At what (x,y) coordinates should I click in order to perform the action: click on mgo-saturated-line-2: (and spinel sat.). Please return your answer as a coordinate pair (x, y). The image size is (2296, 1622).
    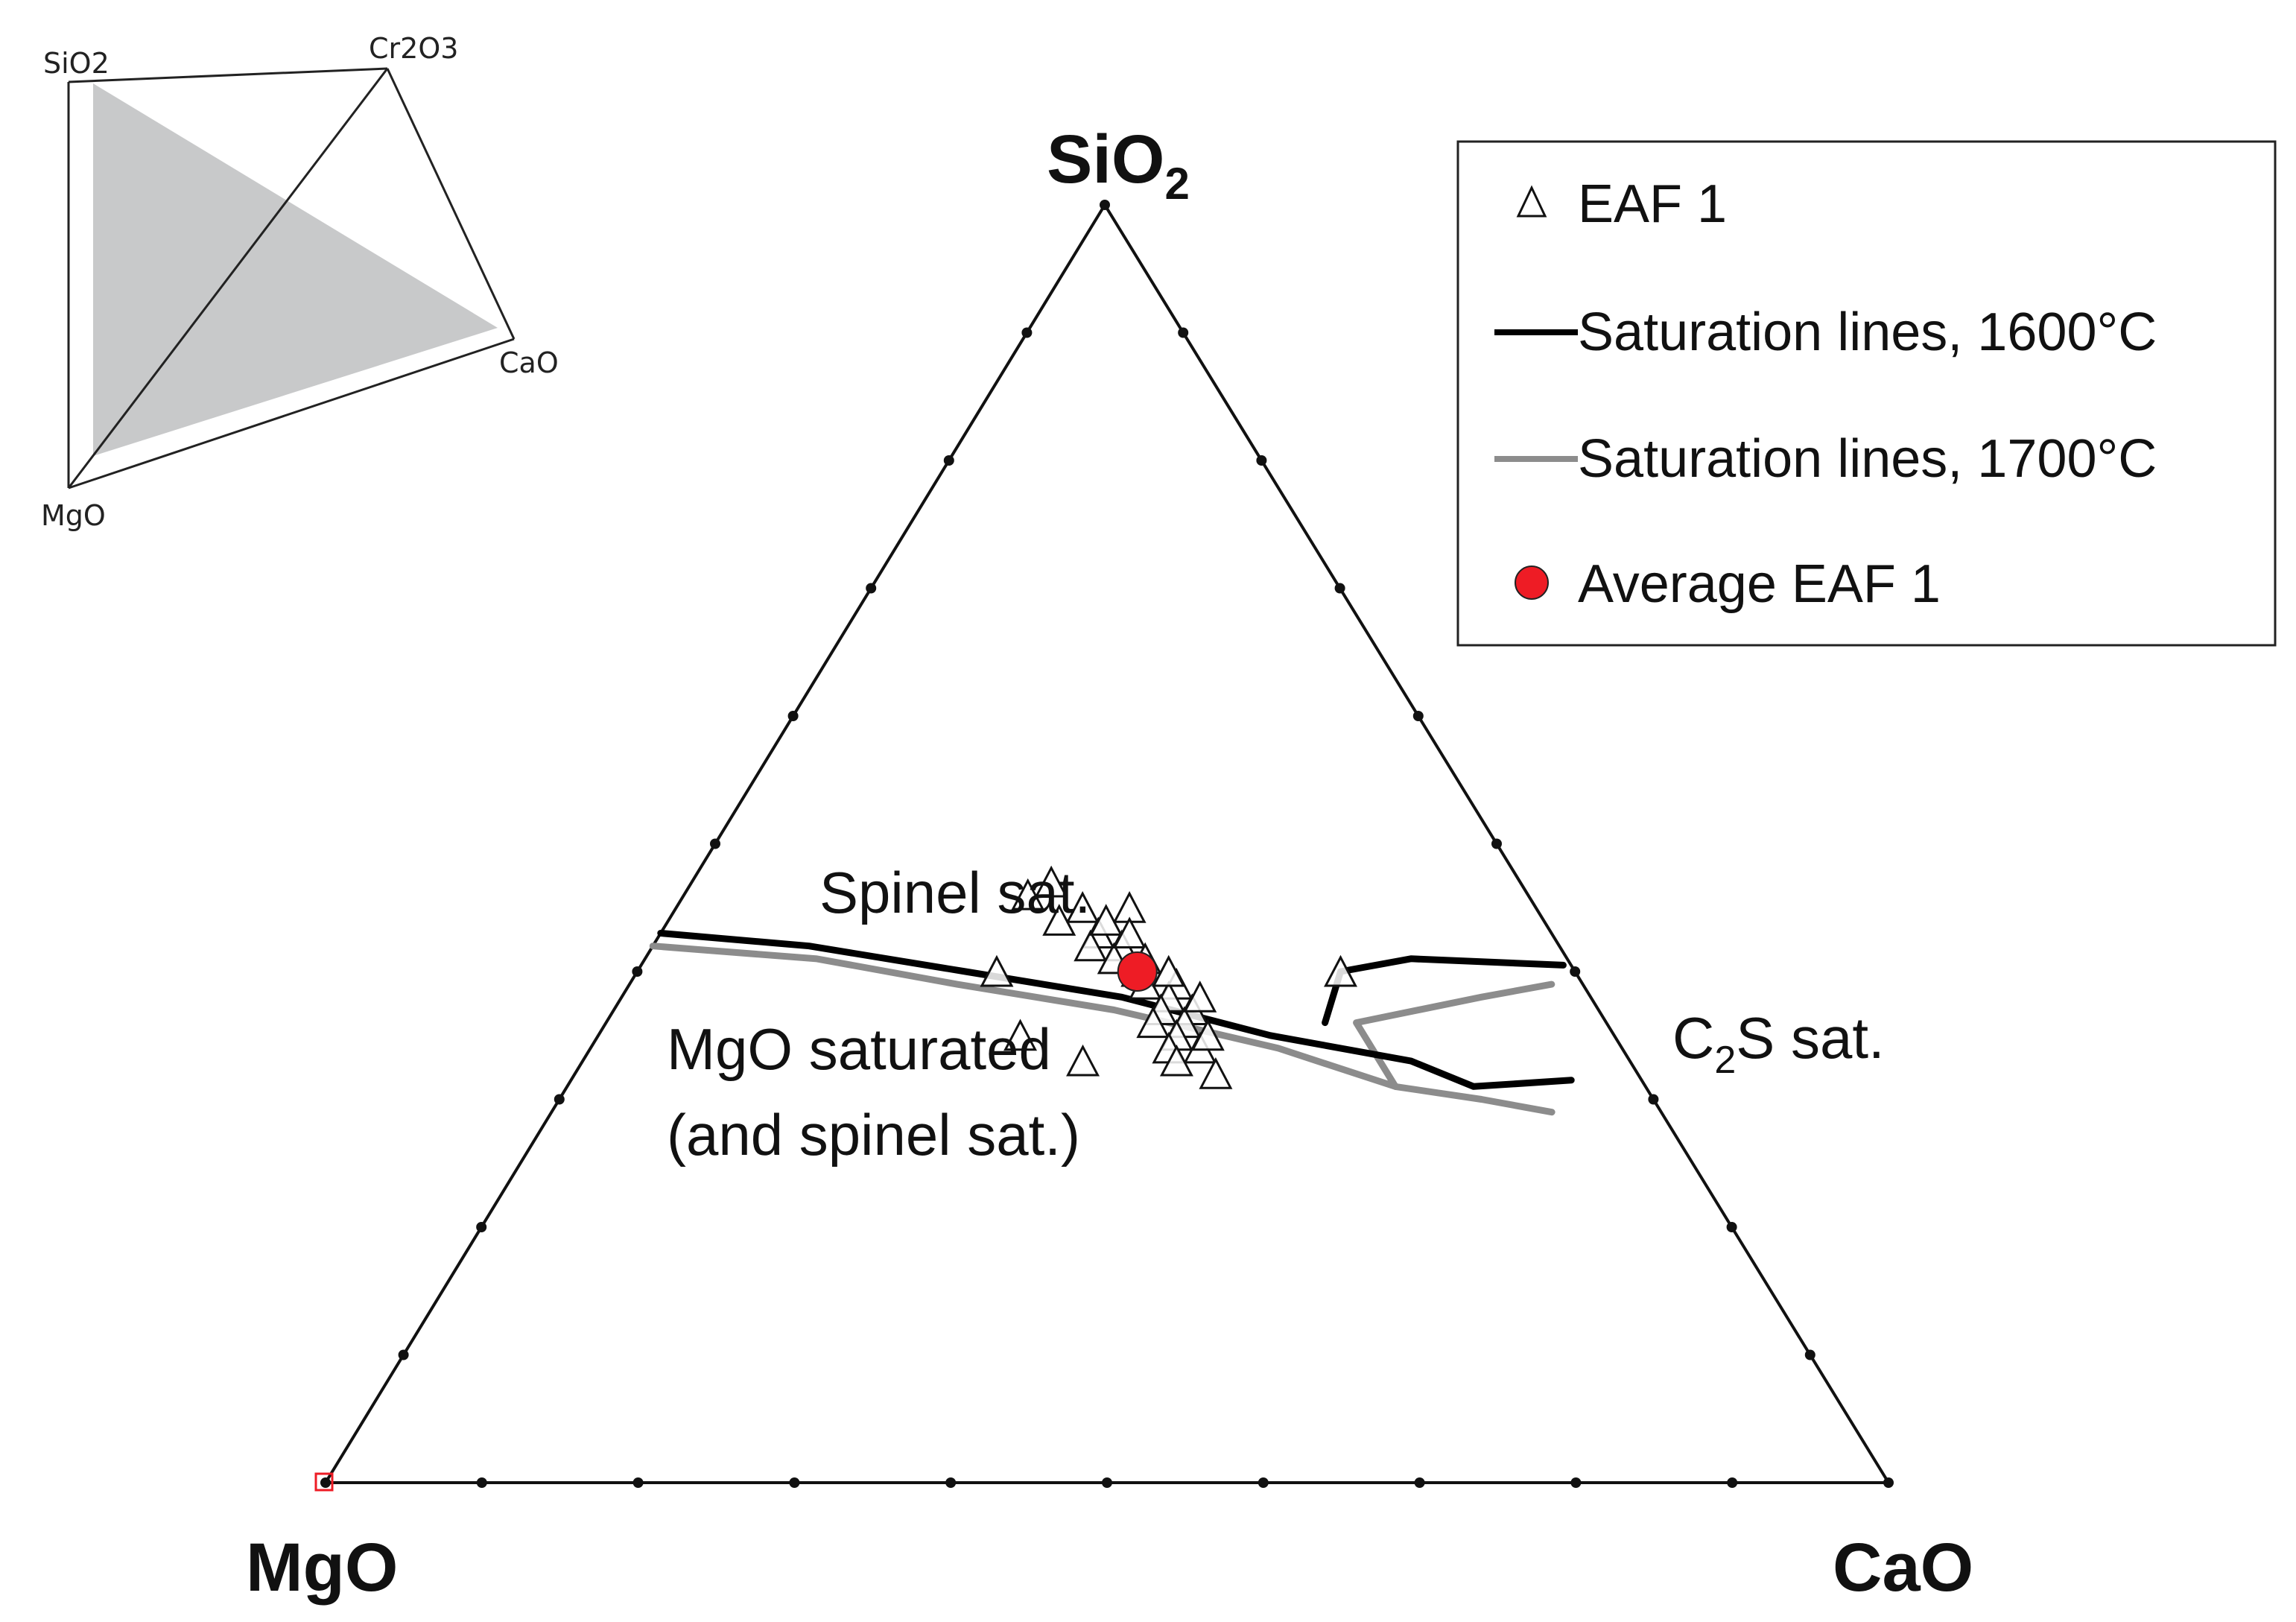
    Looking at the image, I should click on (873, 1135).